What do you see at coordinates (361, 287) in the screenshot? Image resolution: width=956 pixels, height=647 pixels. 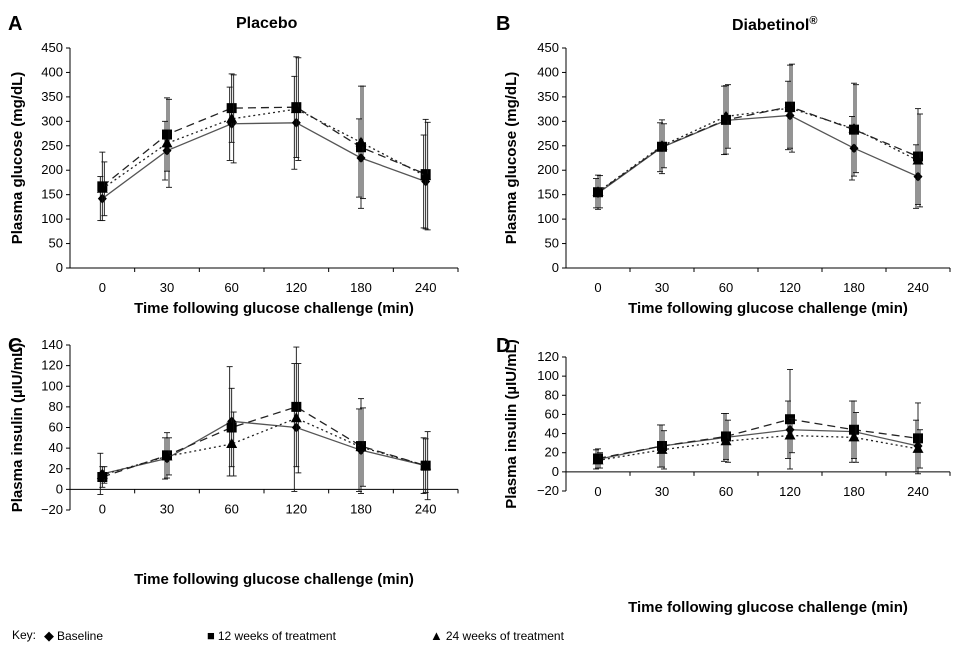 I see `x-tick-label-a: 180` at bounding box center [361, 287].